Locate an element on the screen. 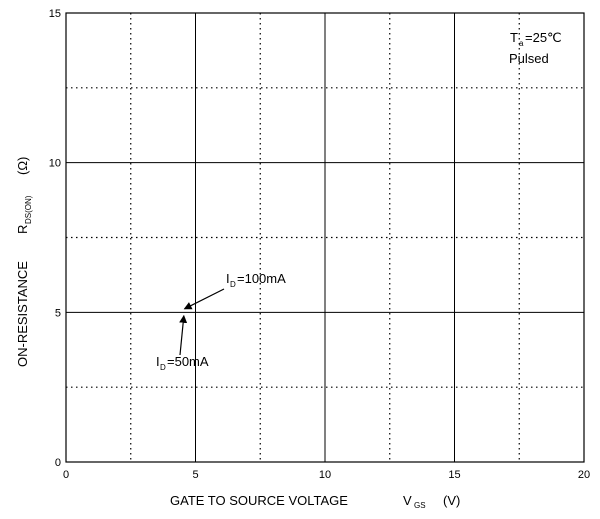 The height and width of the screenshot is (519, 600). y-tick-label: 15 is located at coordinates (55, 14).